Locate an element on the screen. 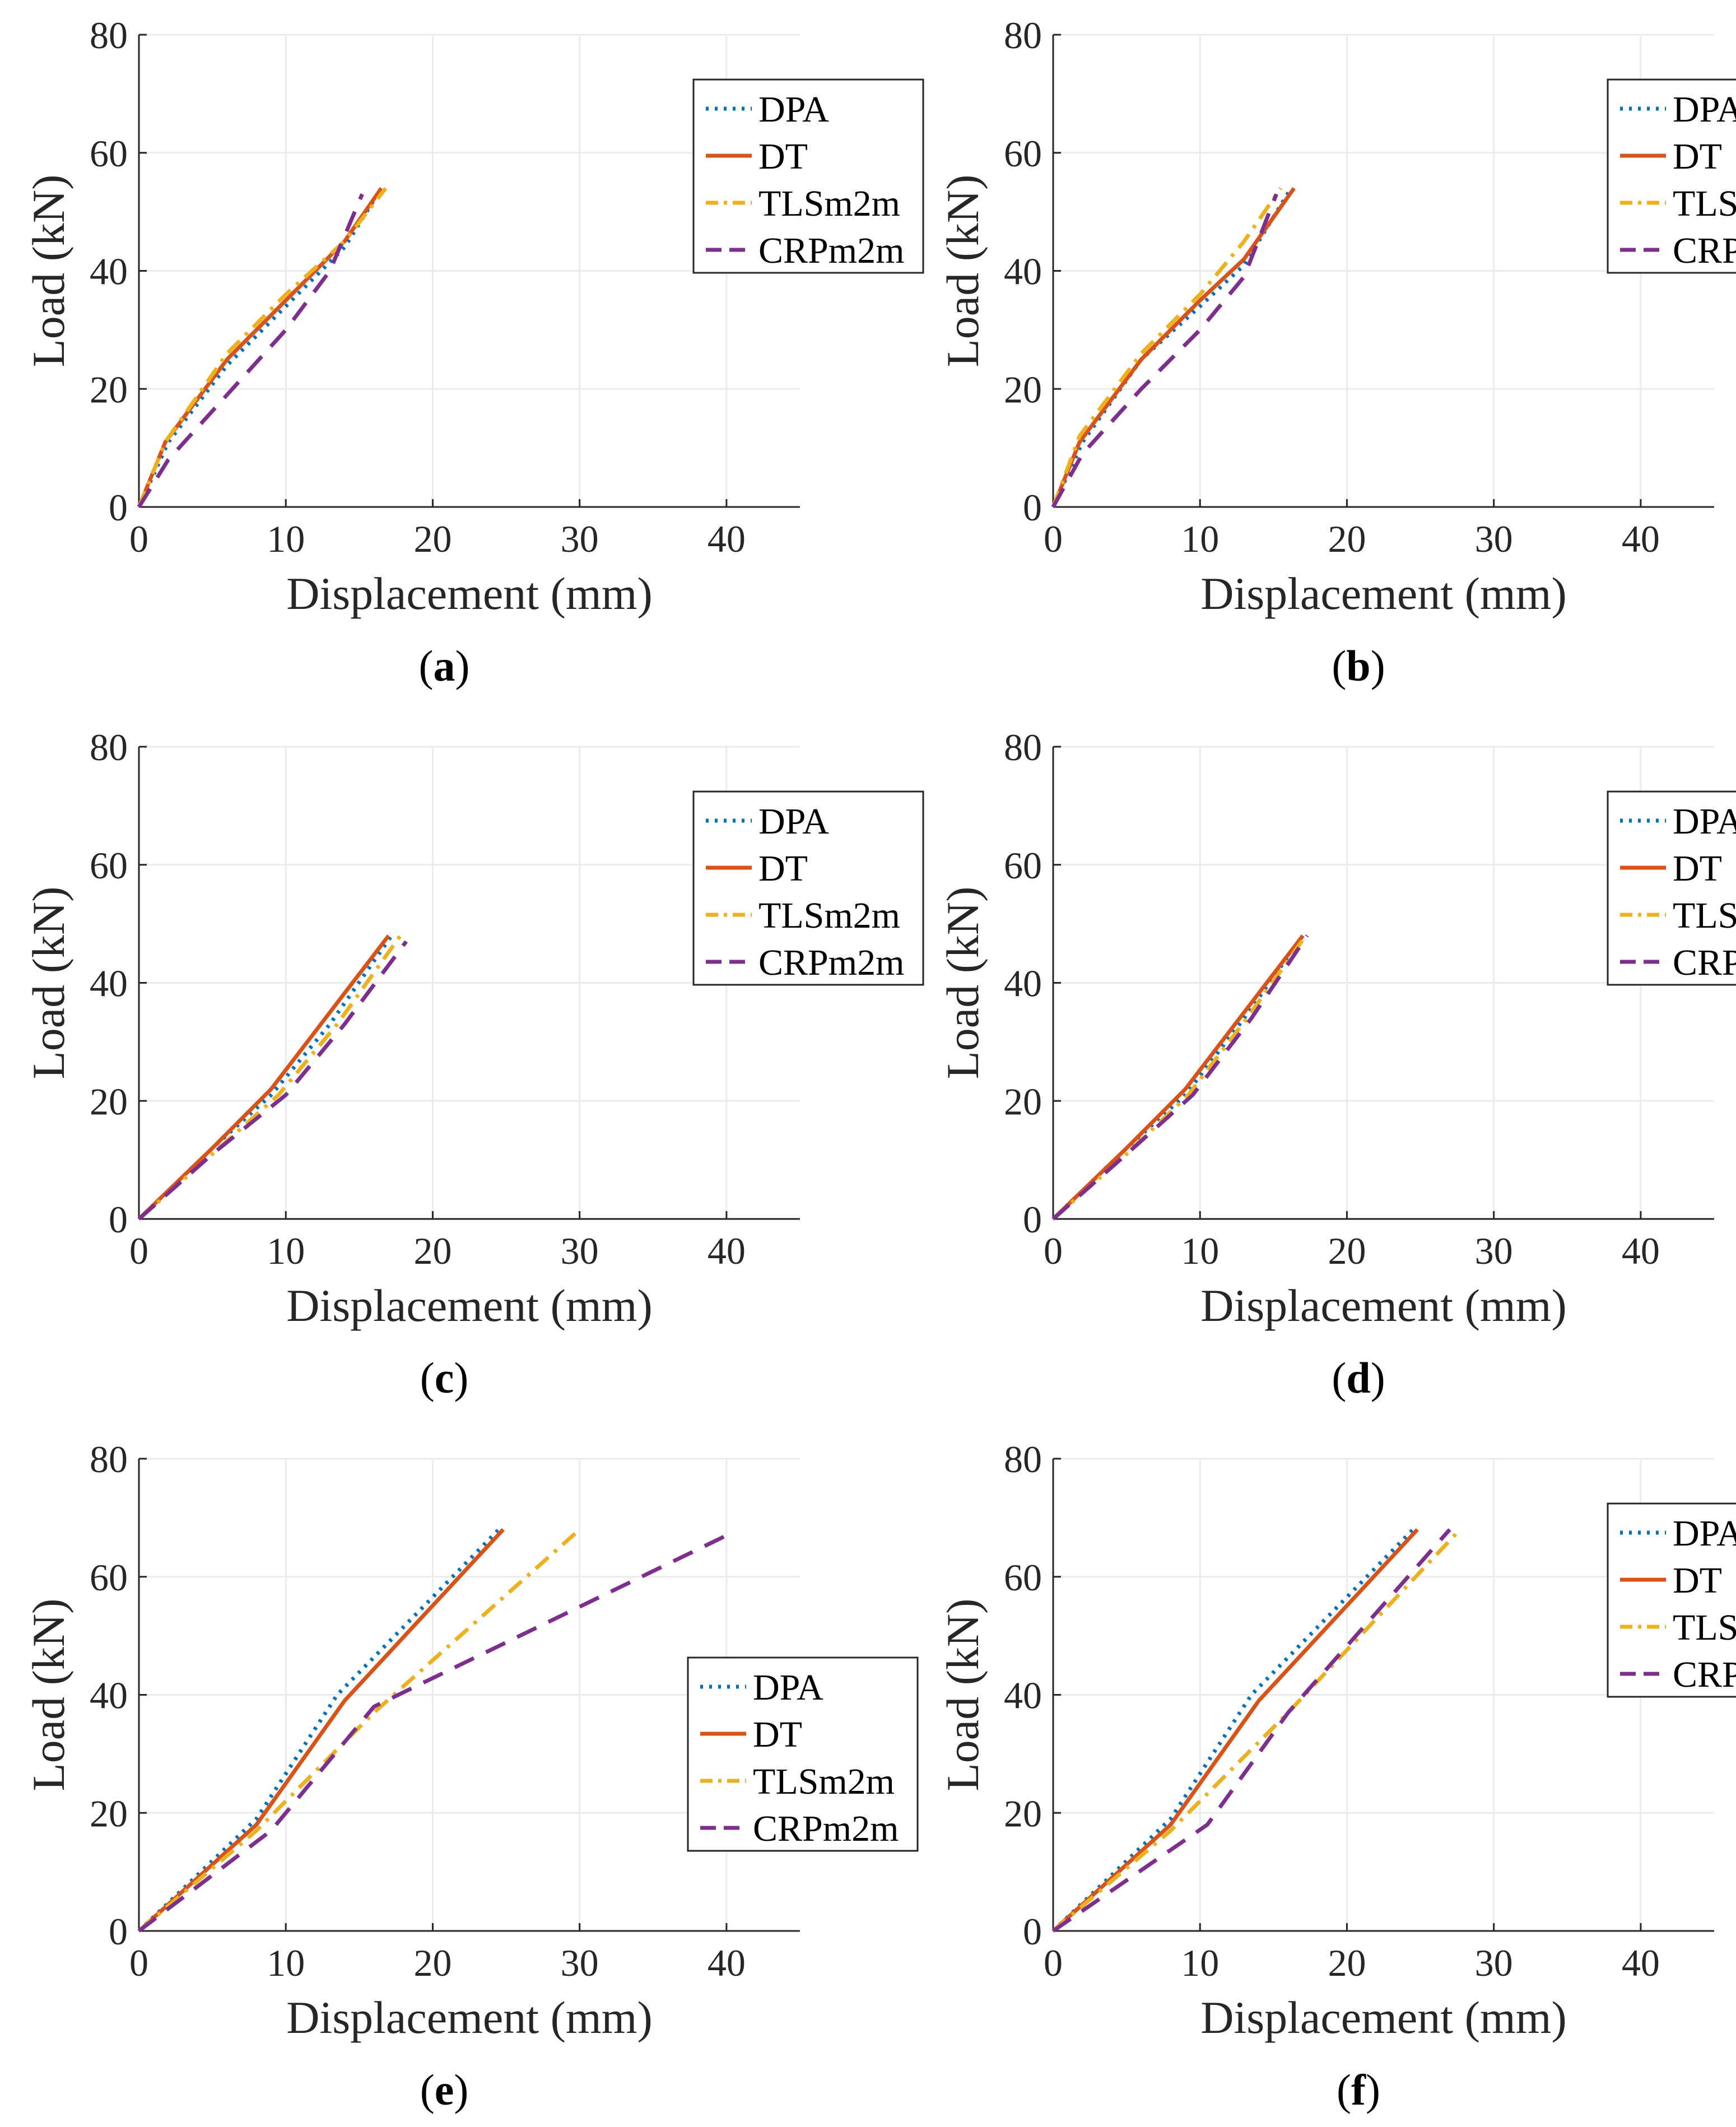 This screenshot has height=2127, width=1736. panel-caption: (f) is located at coordinates (1358, 2089).